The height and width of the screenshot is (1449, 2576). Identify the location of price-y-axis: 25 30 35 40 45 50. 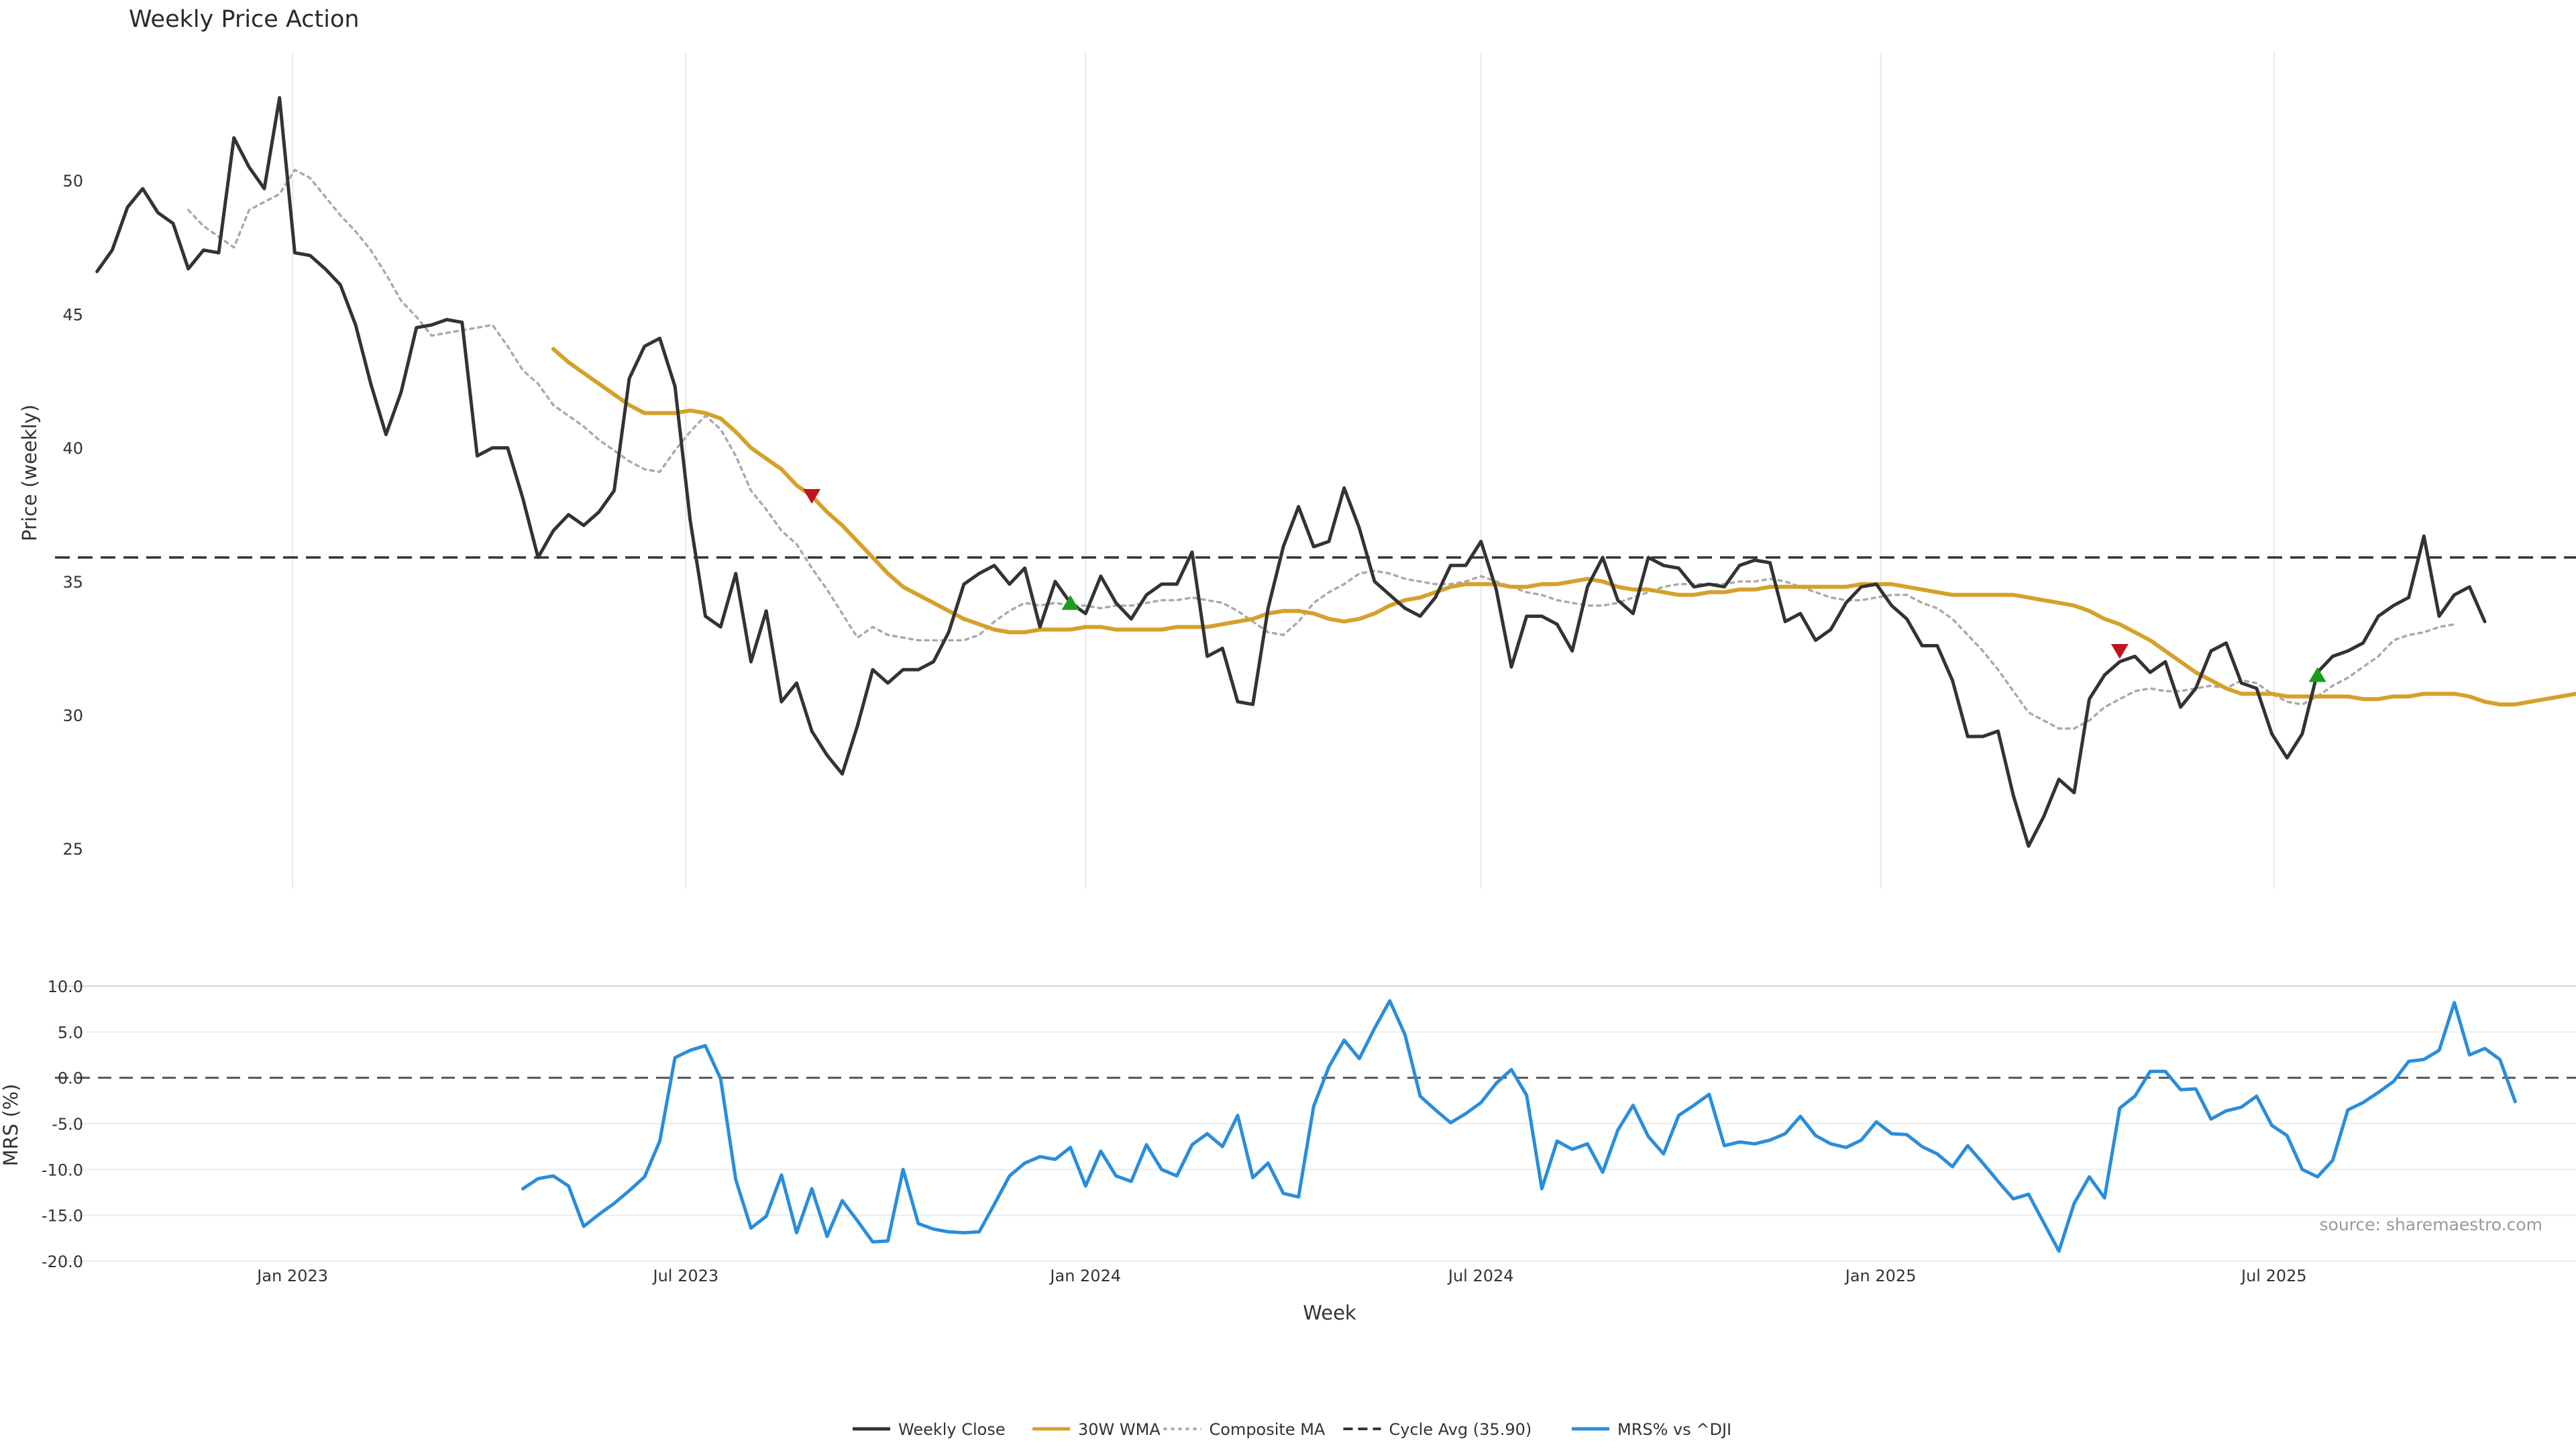
(72, 515).